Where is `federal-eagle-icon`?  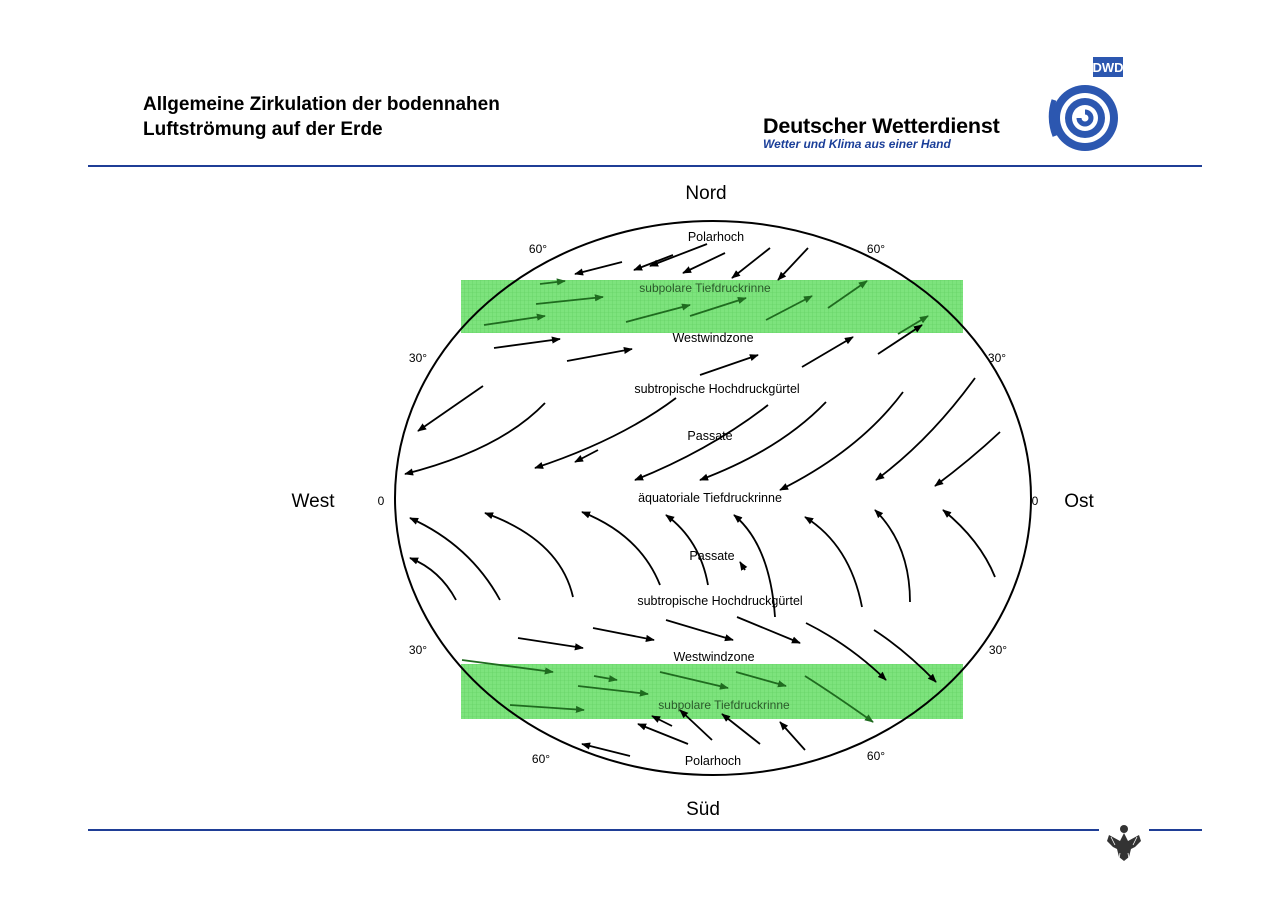 federal-eagle-icon is located at coordinates (1124, 840).